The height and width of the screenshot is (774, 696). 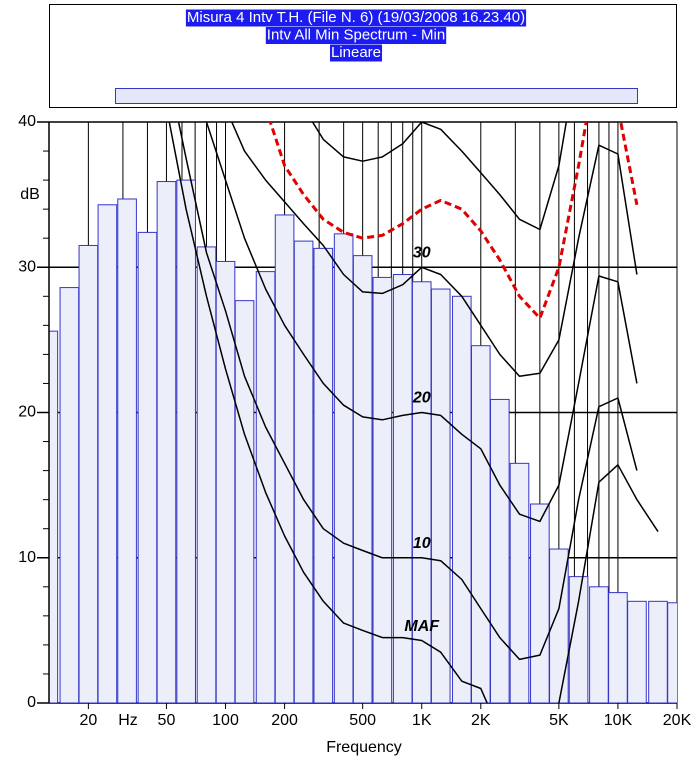 I want to click on title-line: Lineare, so click(x=356, y=52).